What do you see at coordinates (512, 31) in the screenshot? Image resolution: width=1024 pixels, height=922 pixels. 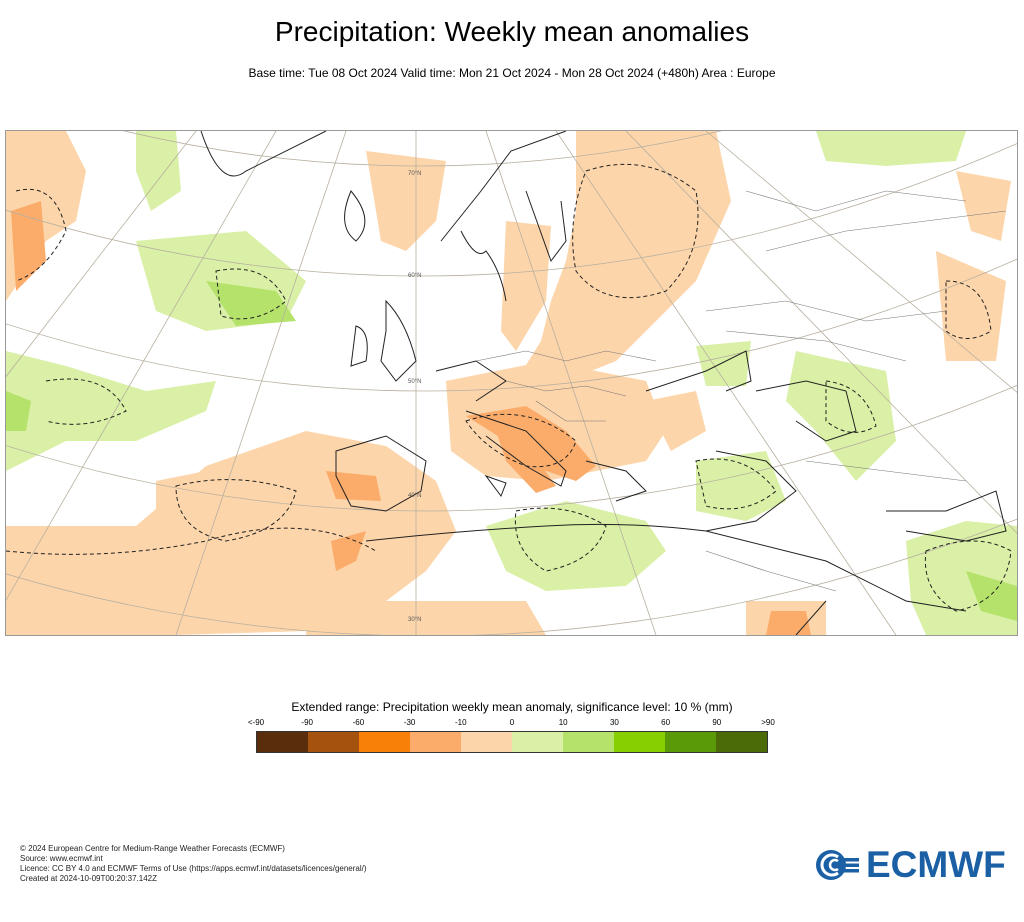 I see `chart-title: Precipitation: Weekly mean anomalies` at bounding box center [512, 31].